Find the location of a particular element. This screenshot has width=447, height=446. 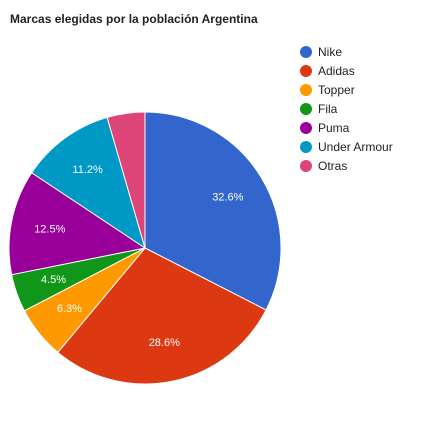

legend-label: Nike is located at coordinates (330, 51).